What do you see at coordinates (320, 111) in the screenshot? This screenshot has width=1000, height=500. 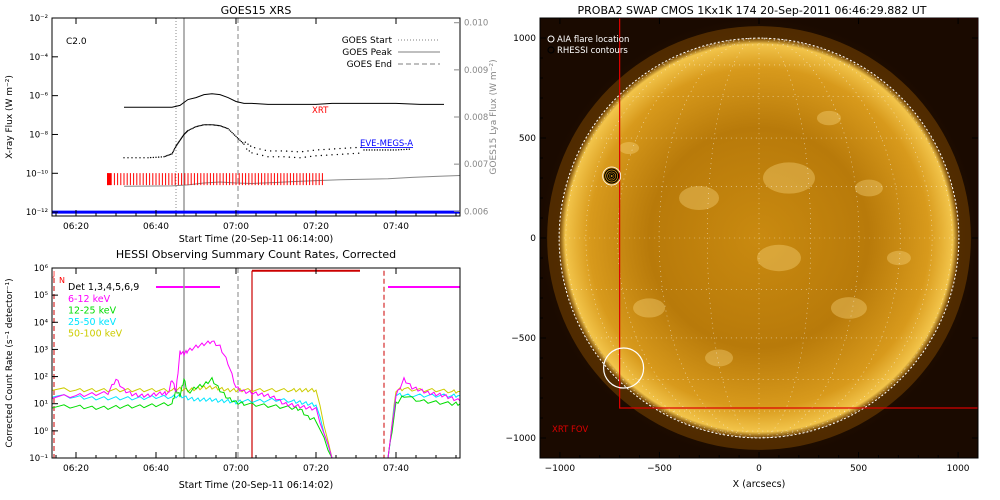 I see `goes-annotation-xrt: XRT` at bounding box center [320, 111].